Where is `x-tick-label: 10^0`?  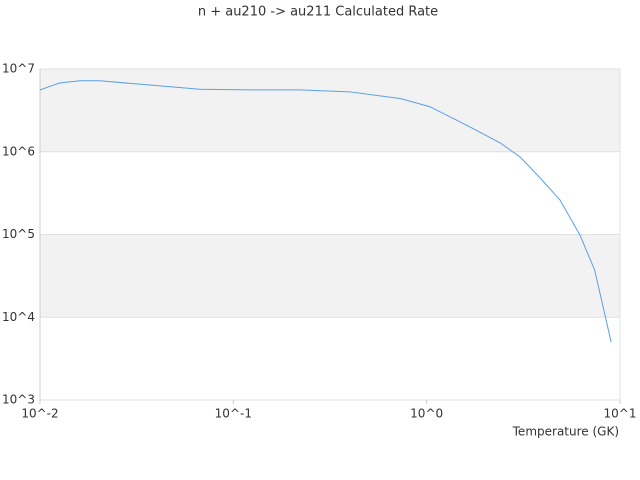 x-tick-label: 10^0 is located at coordinates (426, 414).